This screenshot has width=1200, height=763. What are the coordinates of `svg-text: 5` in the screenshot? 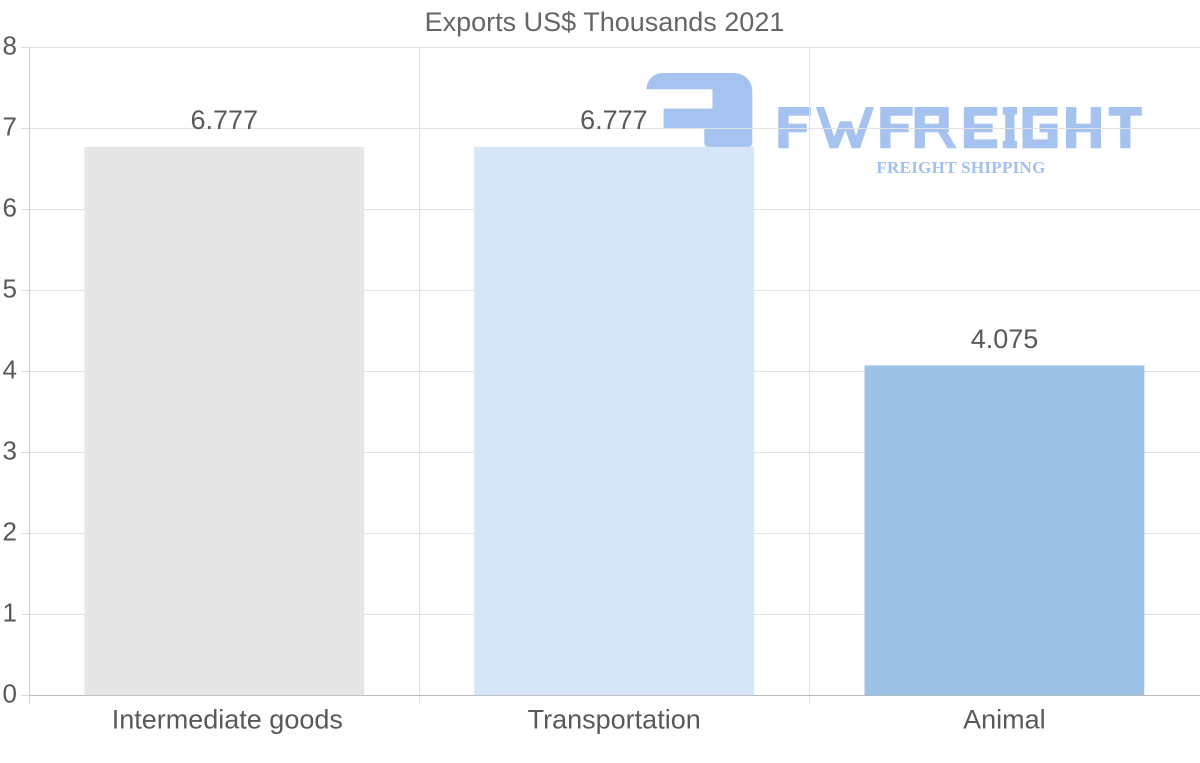 It's located at (10, 288).